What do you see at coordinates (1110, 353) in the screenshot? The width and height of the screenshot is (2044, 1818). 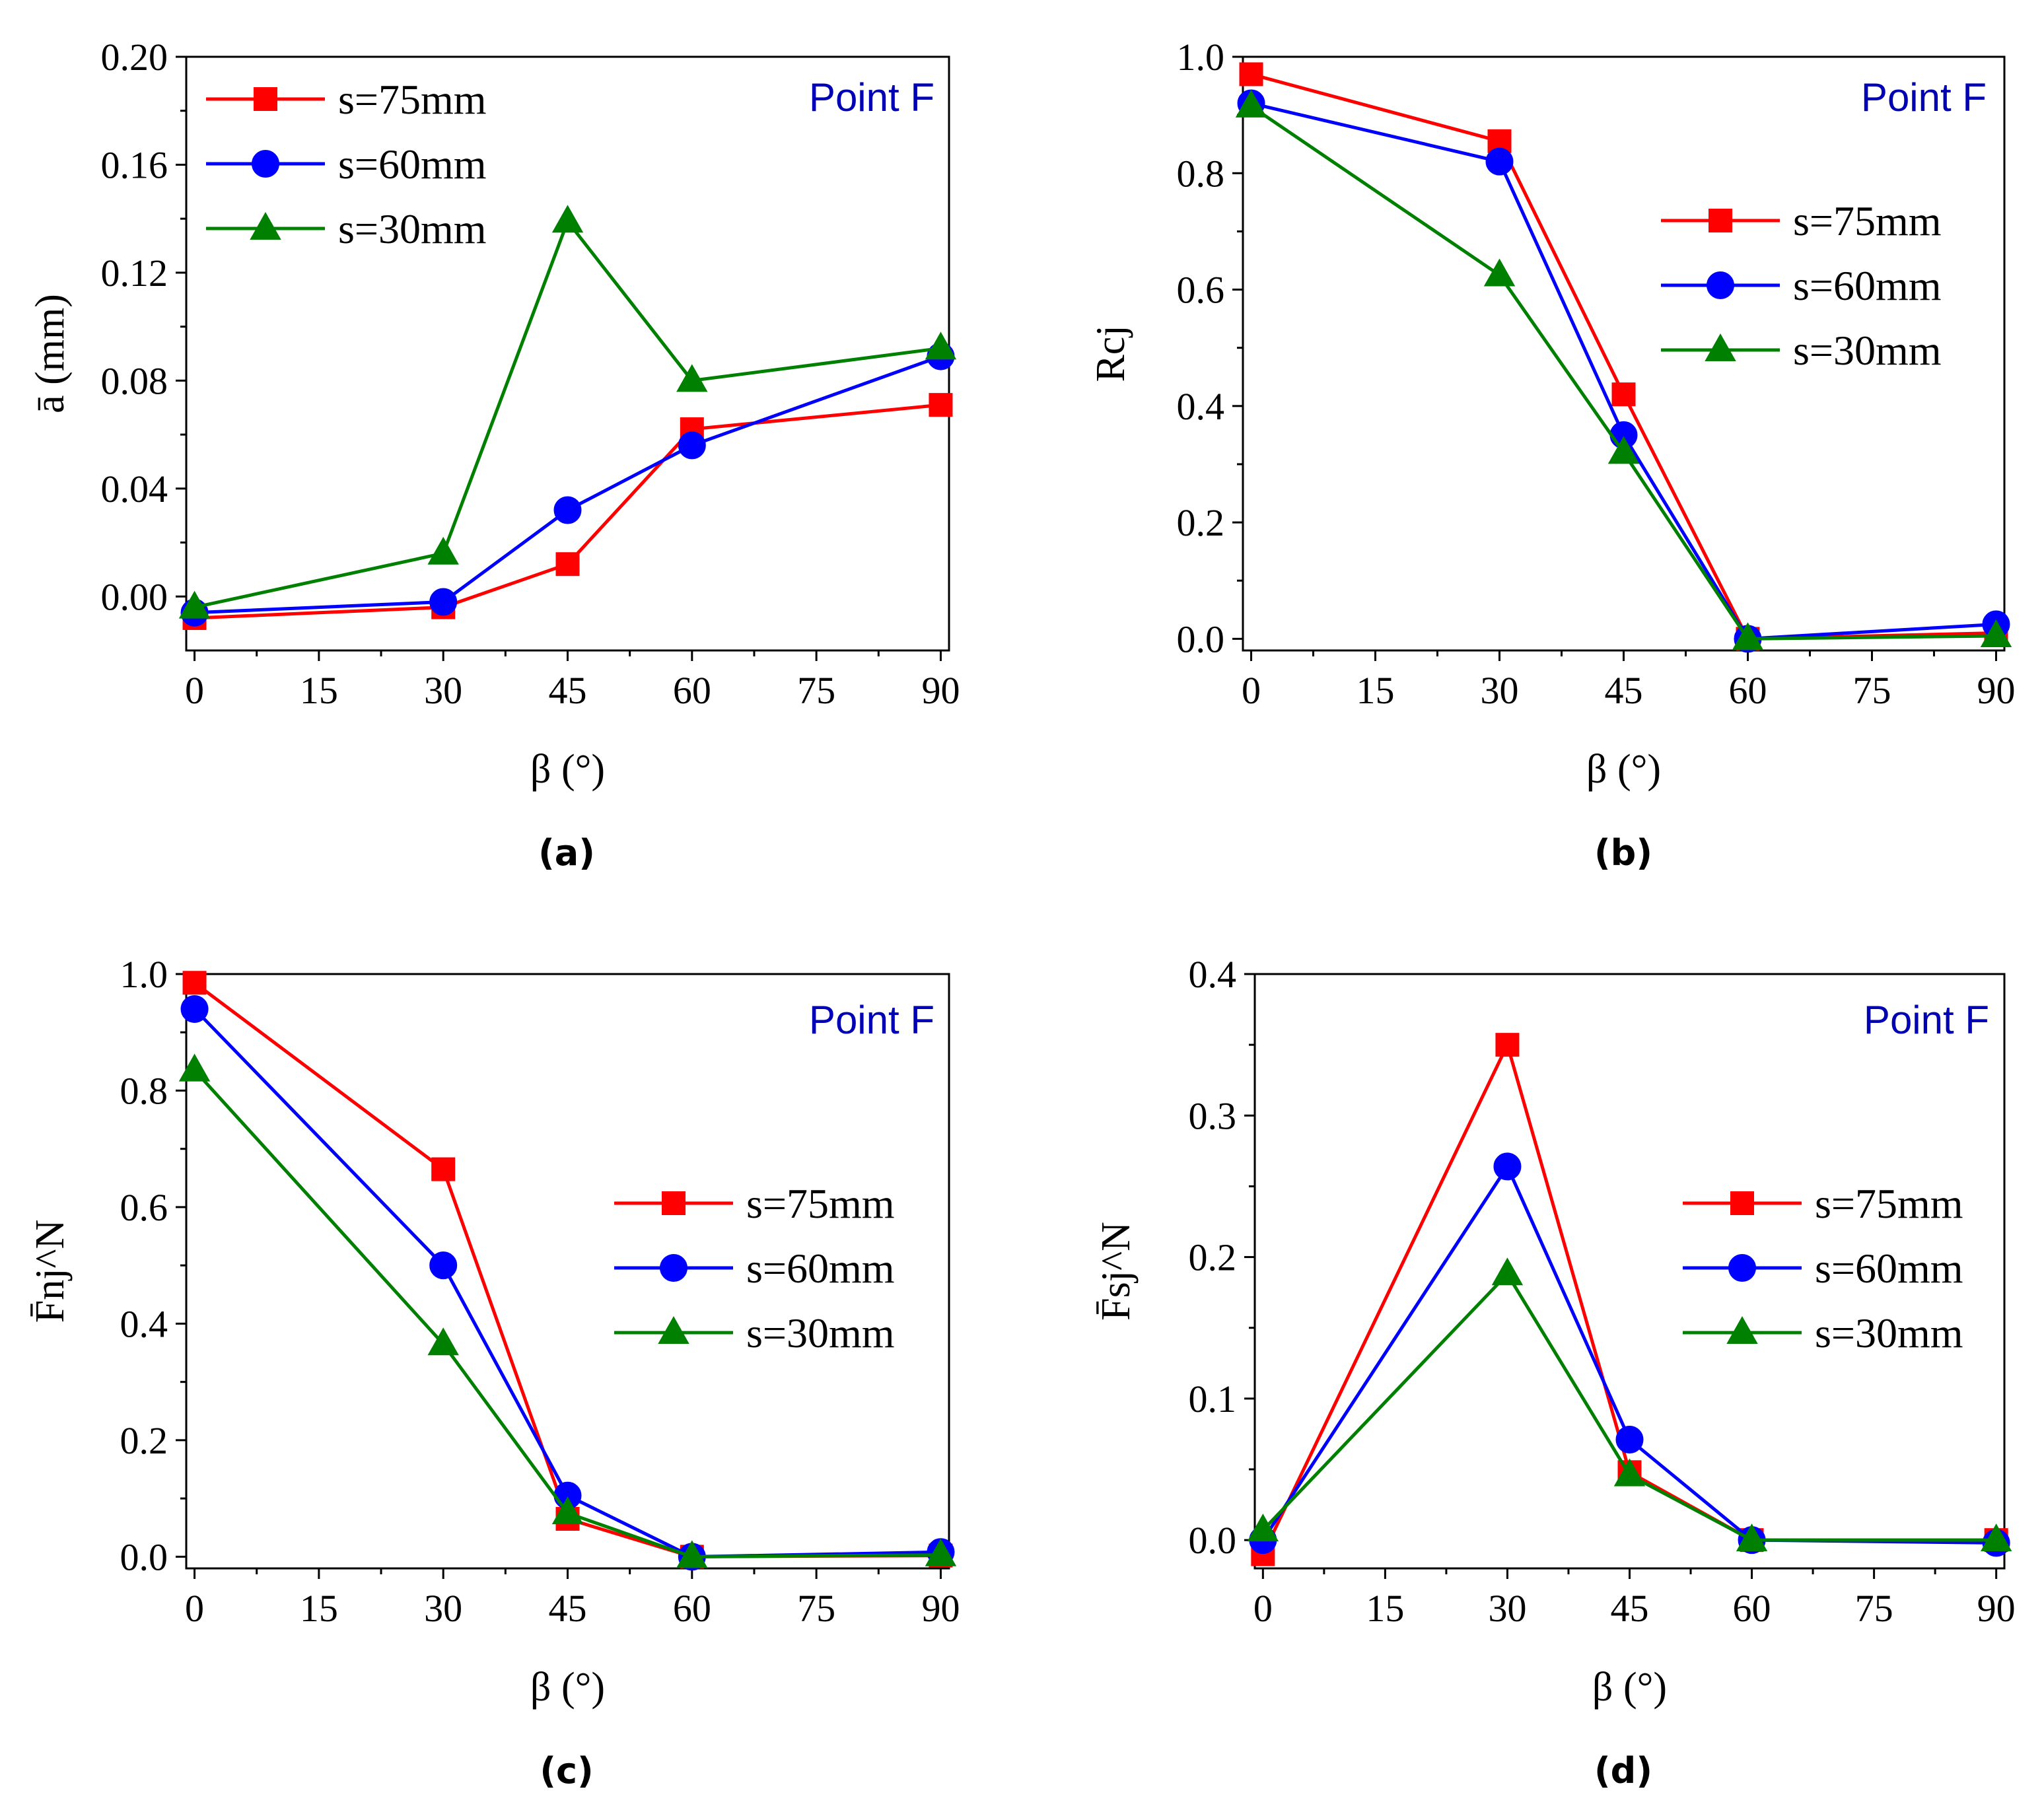 I see `y-axis-label: Rcj` at bounding box center [1110, 353].